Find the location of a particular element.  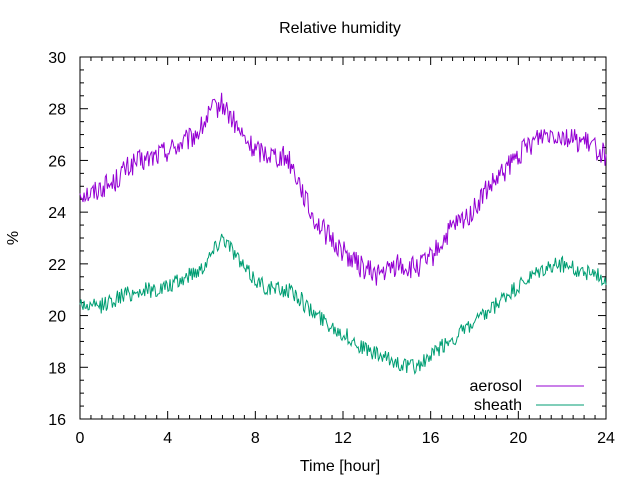

x-axis-label: Time [hour] is located at coordinates (340, 466).